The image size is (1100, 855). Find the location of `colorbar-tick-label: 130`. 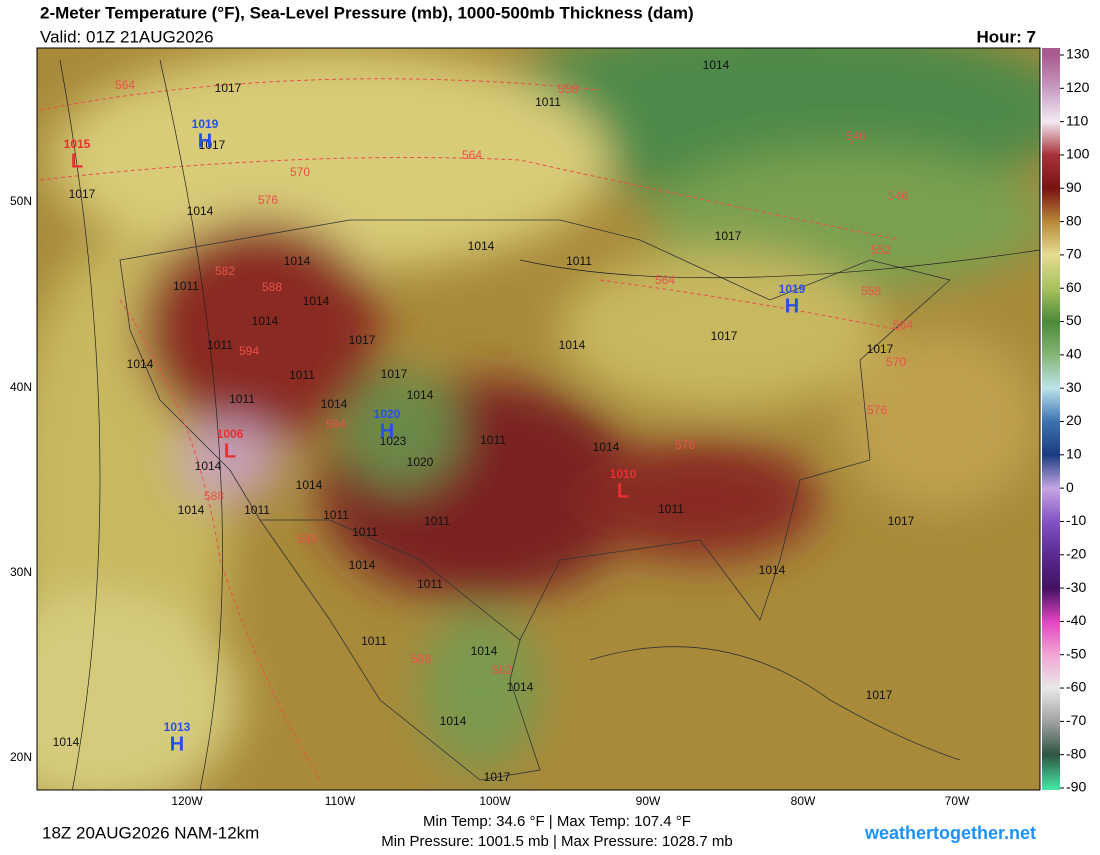

colorbar-tick-label: 130 is located at coordinates (1078, 54).